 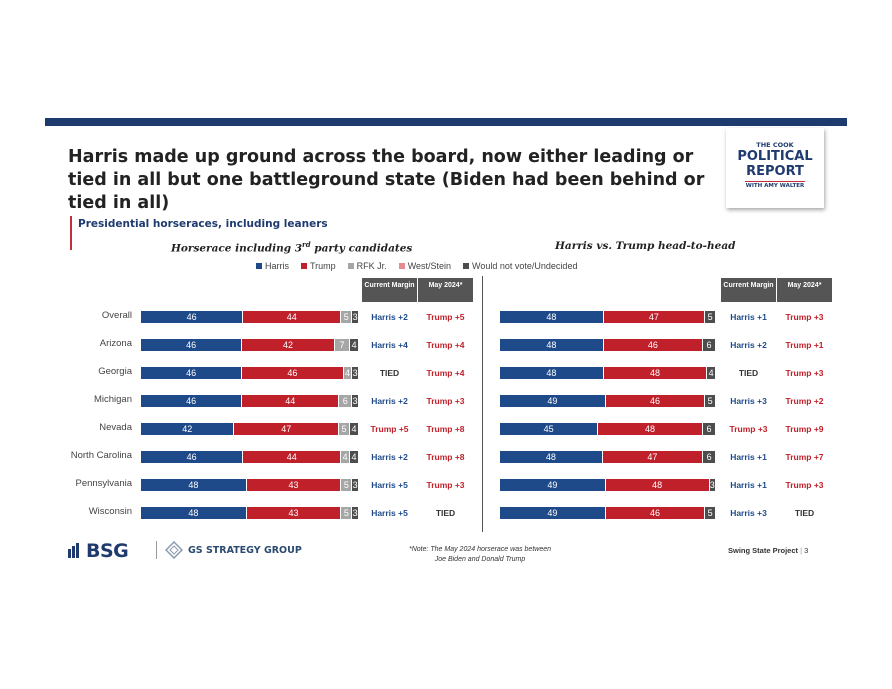 I want to click on category-label: Michigan, so click(x=112, y=399).